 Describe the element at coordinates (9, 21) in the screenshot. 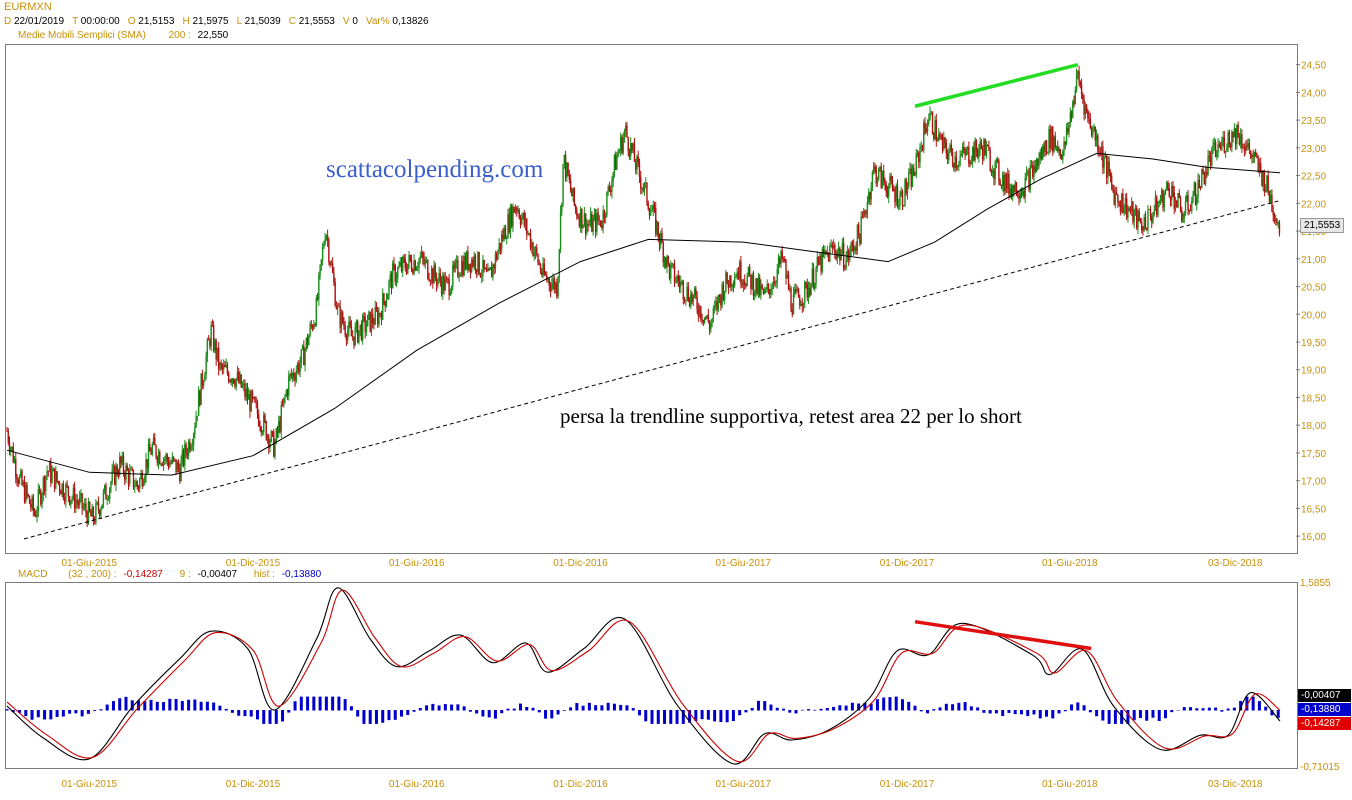

I see `ohlc-key: D` at that location.